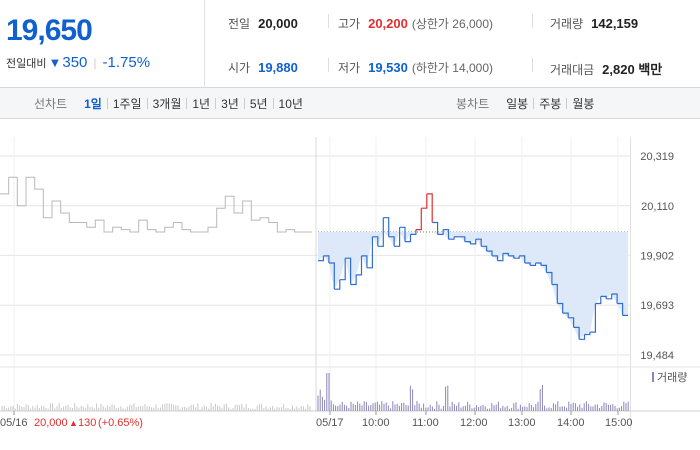  I want to click on y-tick-label: 19,484, so click(657, 356).